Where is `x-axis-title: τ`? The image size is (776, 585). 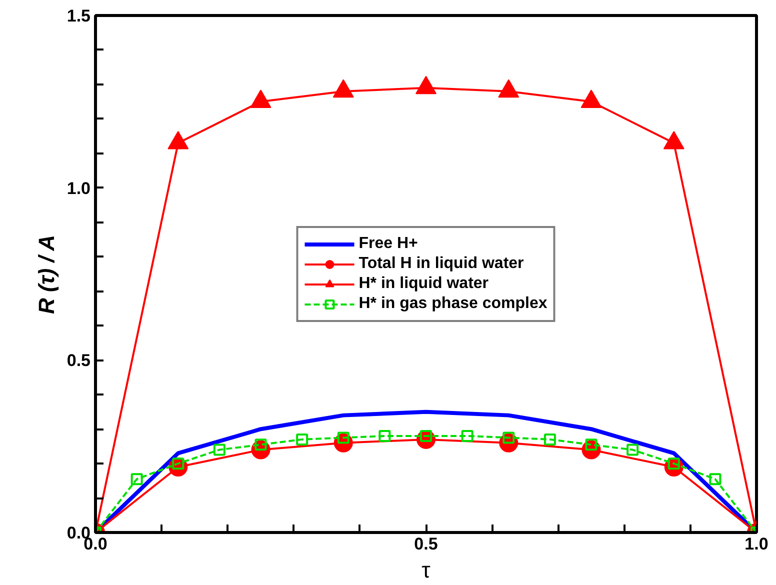 x-axis-title: τ is located at coordinates (426, 570).